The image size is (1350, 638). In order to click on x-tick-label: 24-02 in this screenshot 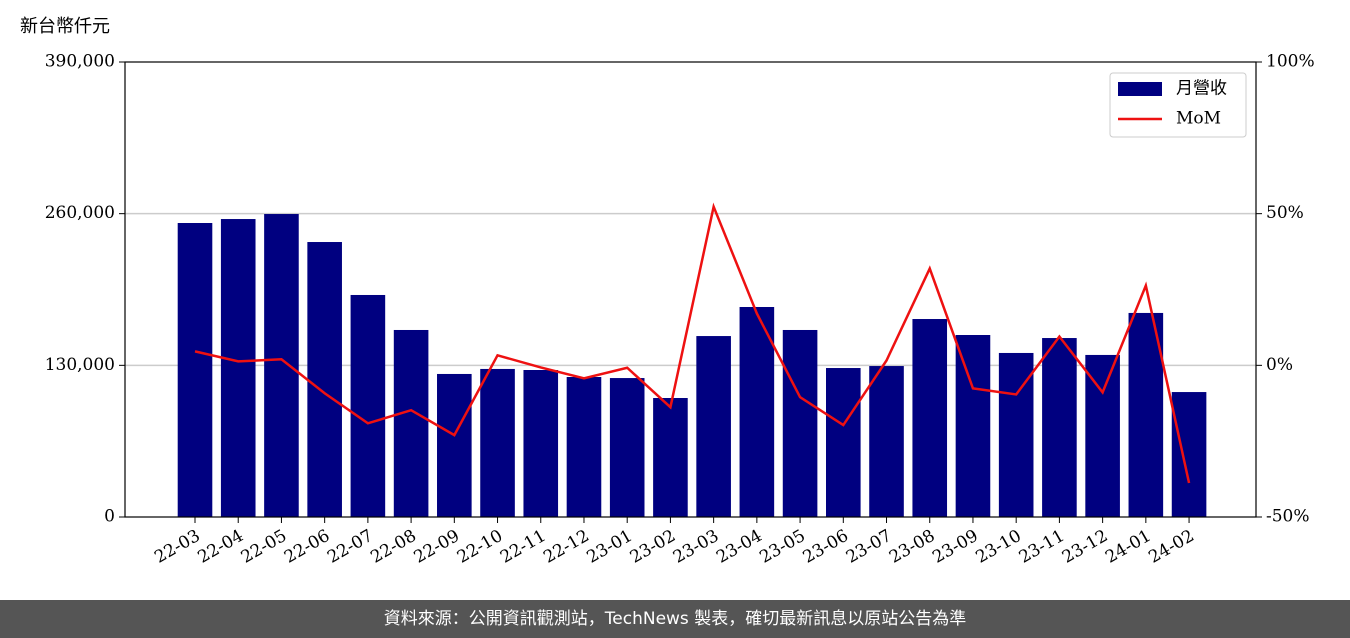, I will do `click(1171, 547)`.